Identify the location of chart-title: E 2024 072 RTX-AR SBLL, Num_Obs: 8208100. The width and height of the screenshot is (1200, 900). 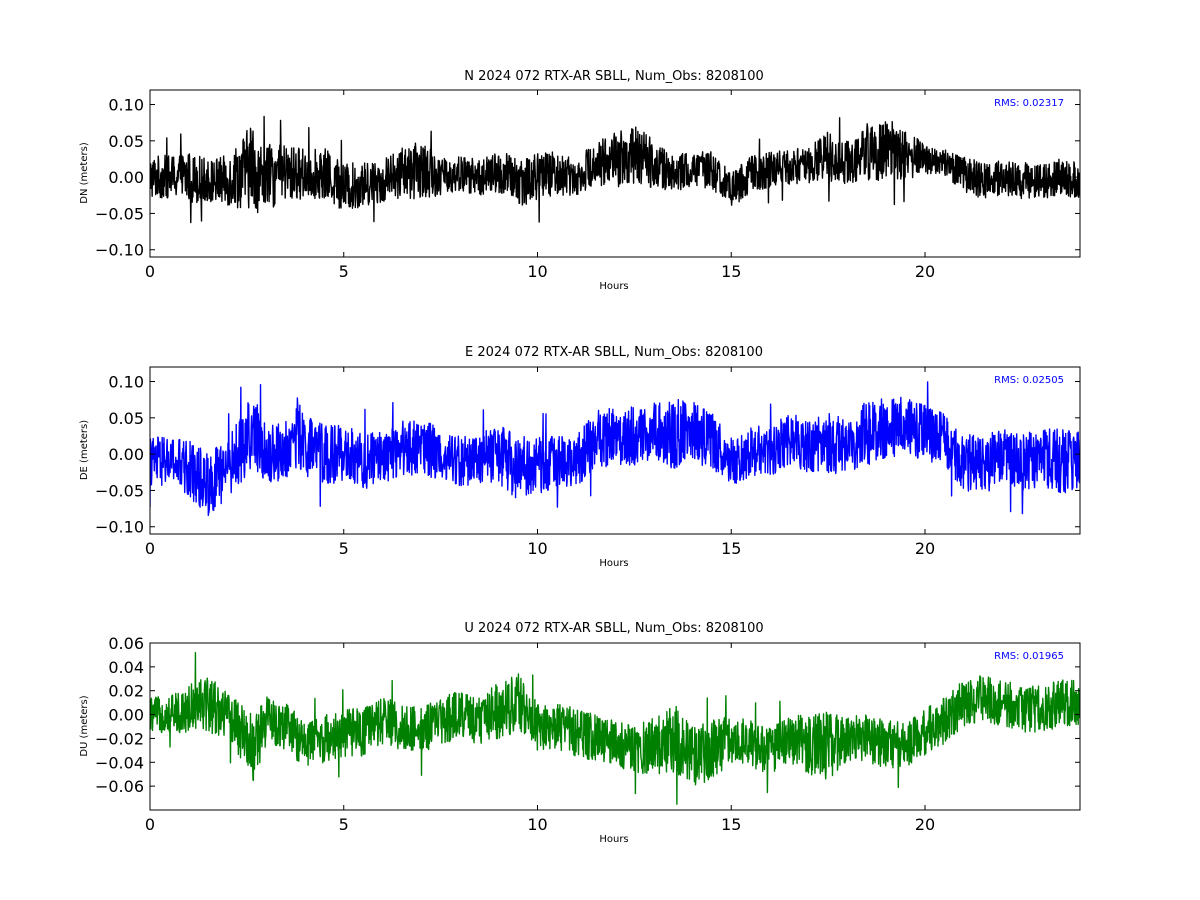
(614, 352).